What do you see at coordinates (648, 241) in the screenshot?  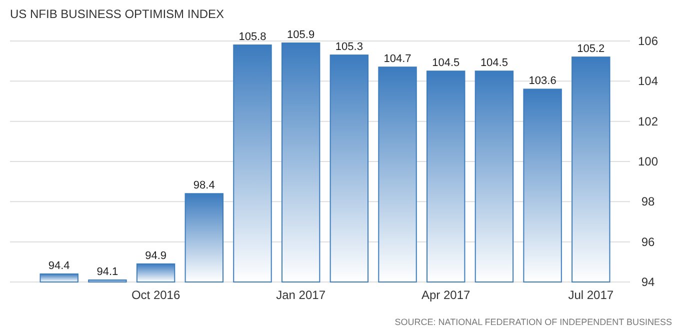 I see `y-tick-label: 96` at bounding box center [648, 241].